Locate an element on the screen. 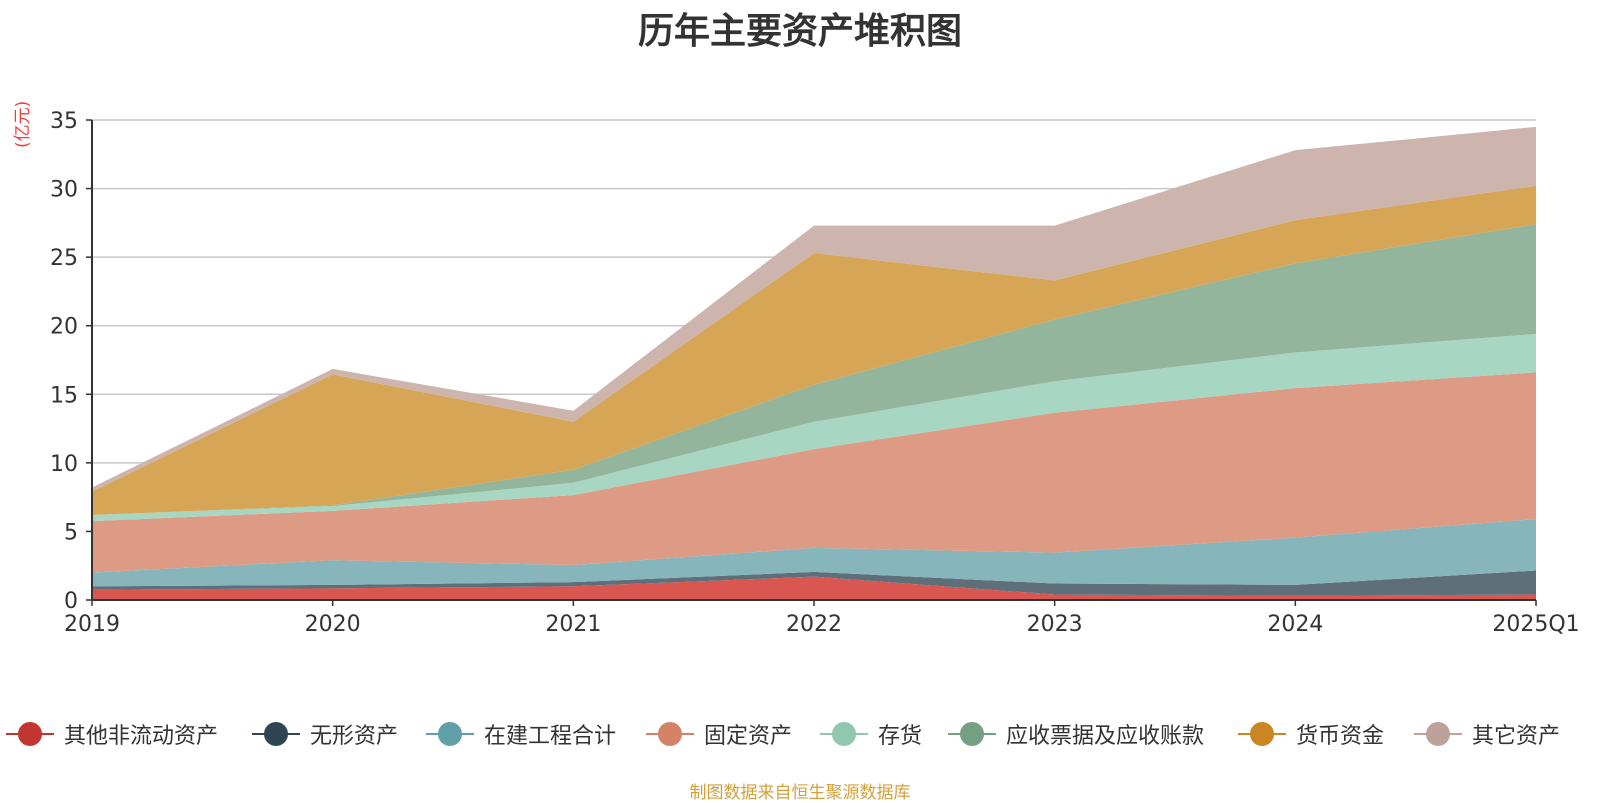  legend-label: 固定资产 is located at coordinates (748, 736).